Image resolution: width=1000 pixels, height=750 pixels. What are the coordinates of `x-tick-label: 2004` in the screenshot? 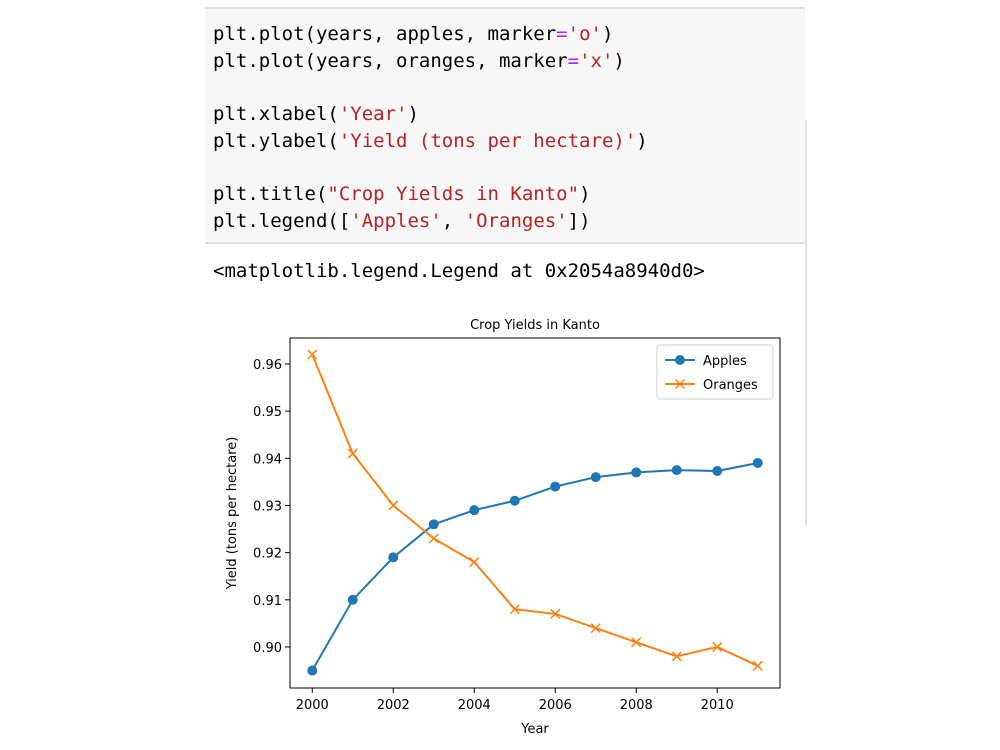 It's located at (474, 705).